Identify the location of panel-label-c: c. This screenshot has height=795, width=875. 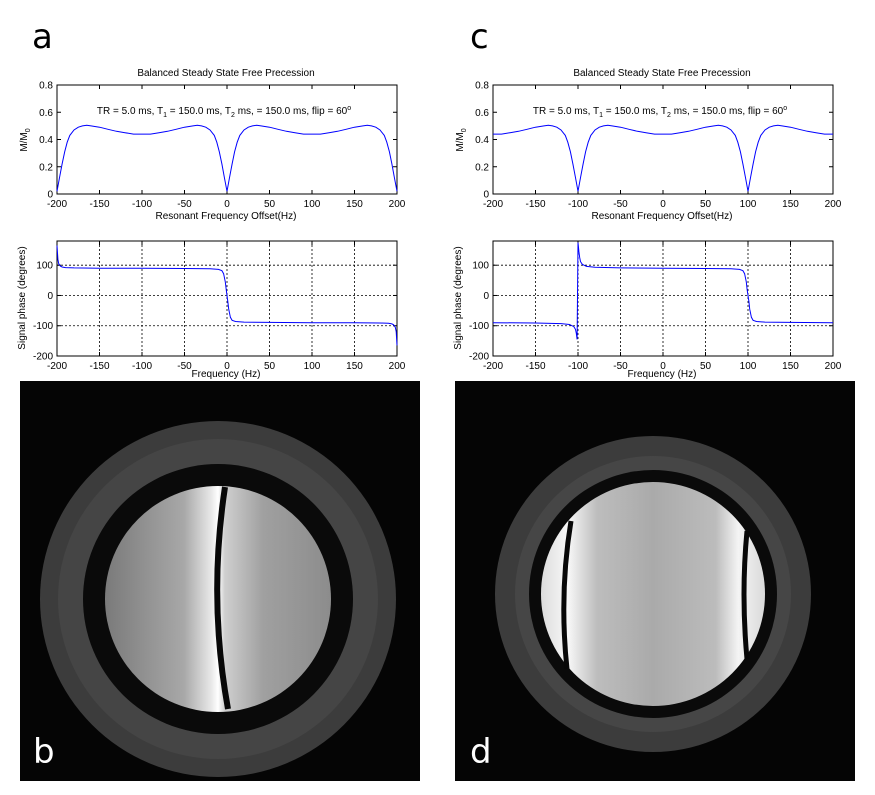
(479, 37).